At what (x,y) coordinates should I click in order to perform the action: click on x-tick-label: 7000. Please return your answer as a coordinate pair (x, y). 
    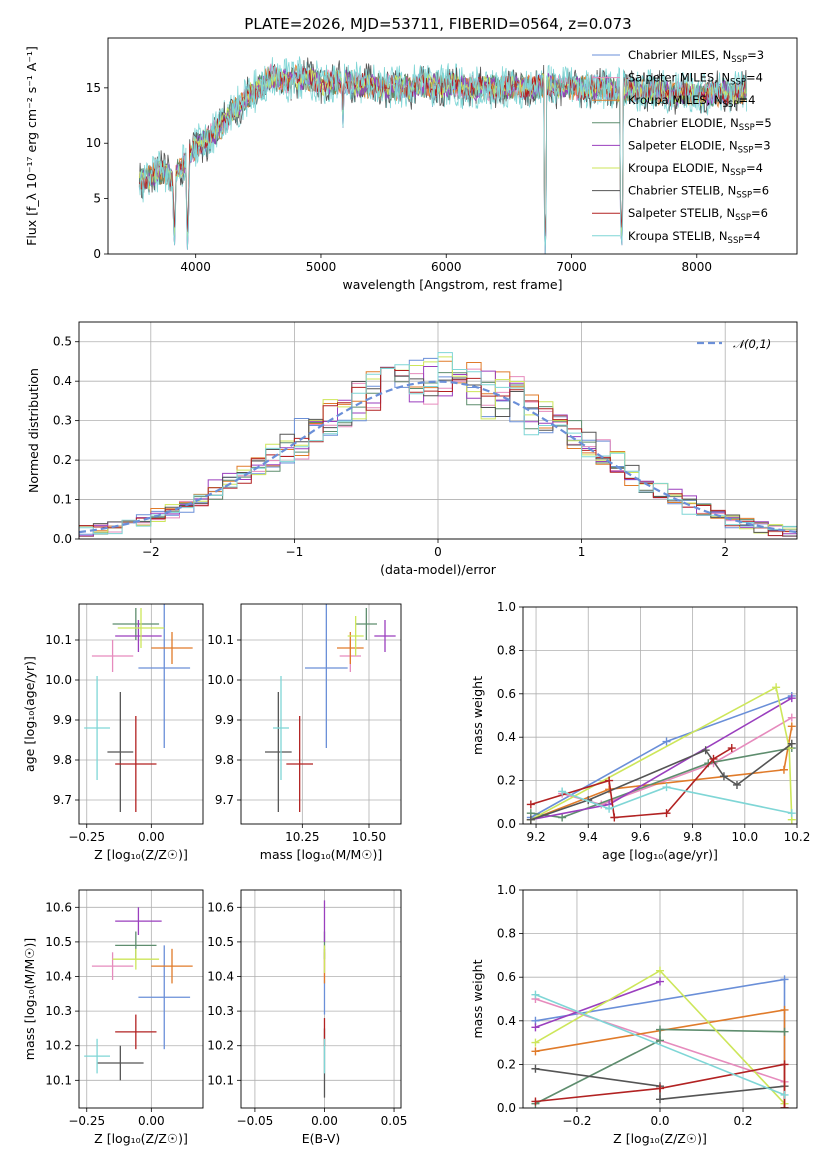
    Looking at the image, I should click on (571, 267).